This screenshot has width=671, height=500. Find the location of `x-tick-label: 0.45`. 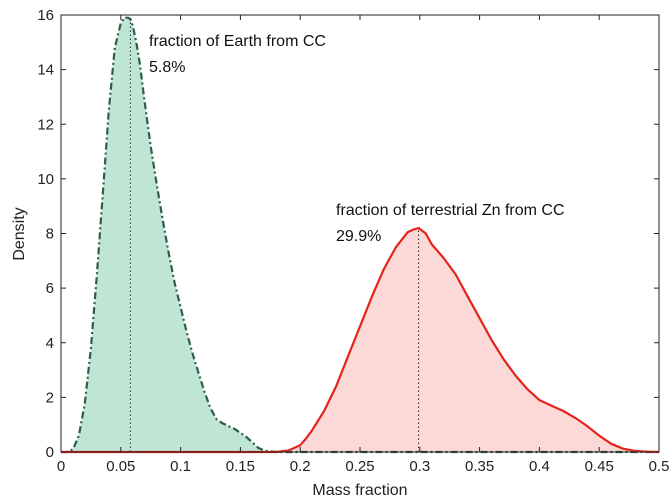

x-tick-label: 0.45 is located at coordinates (599, 466).